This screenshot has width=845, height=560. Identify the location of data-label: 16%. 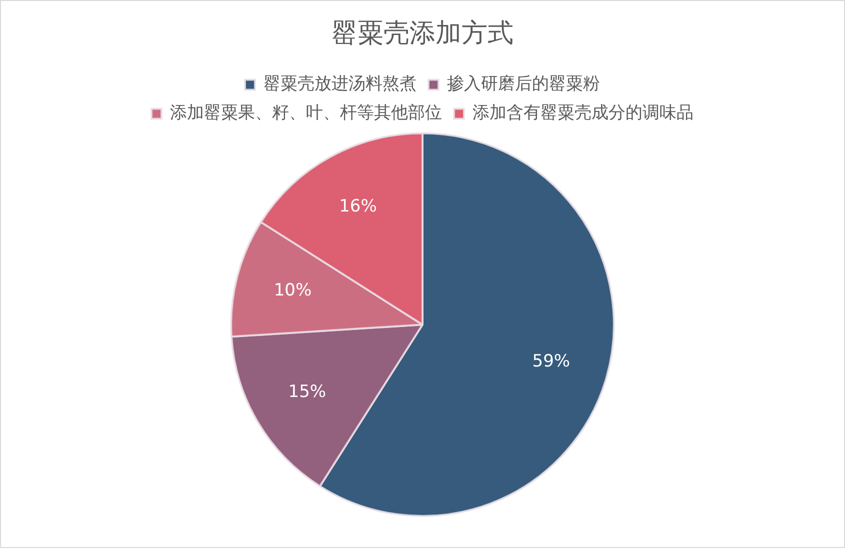
(358, 206).